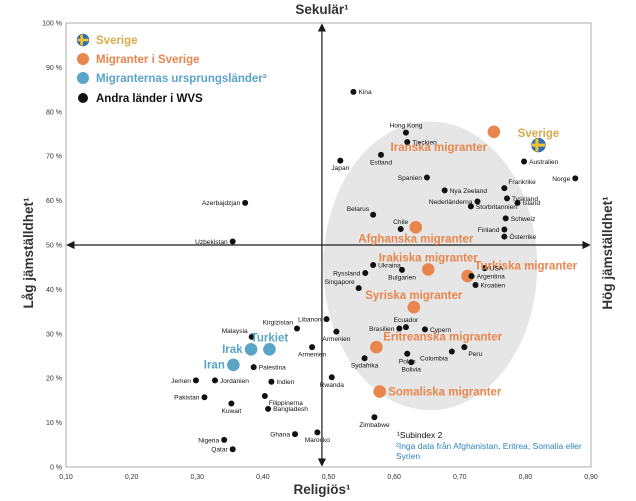  I want to click on label-frankrike: Frankrike, so click(522, 182).